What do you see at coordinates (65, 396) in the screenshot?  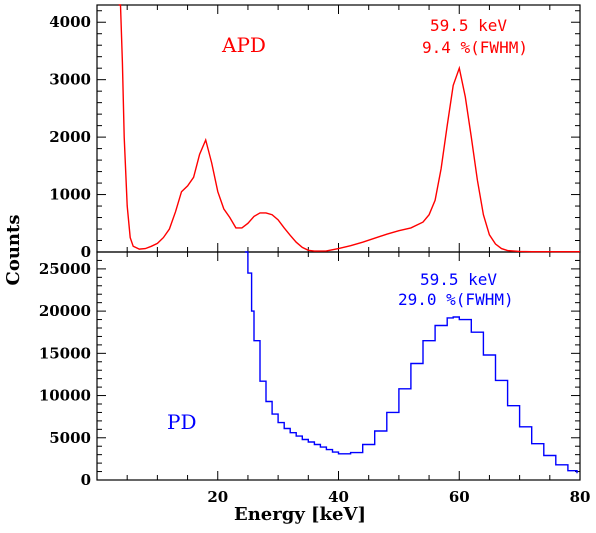 I see `bottom-y-tick-label: 10000` at bounding box center [65, 396].